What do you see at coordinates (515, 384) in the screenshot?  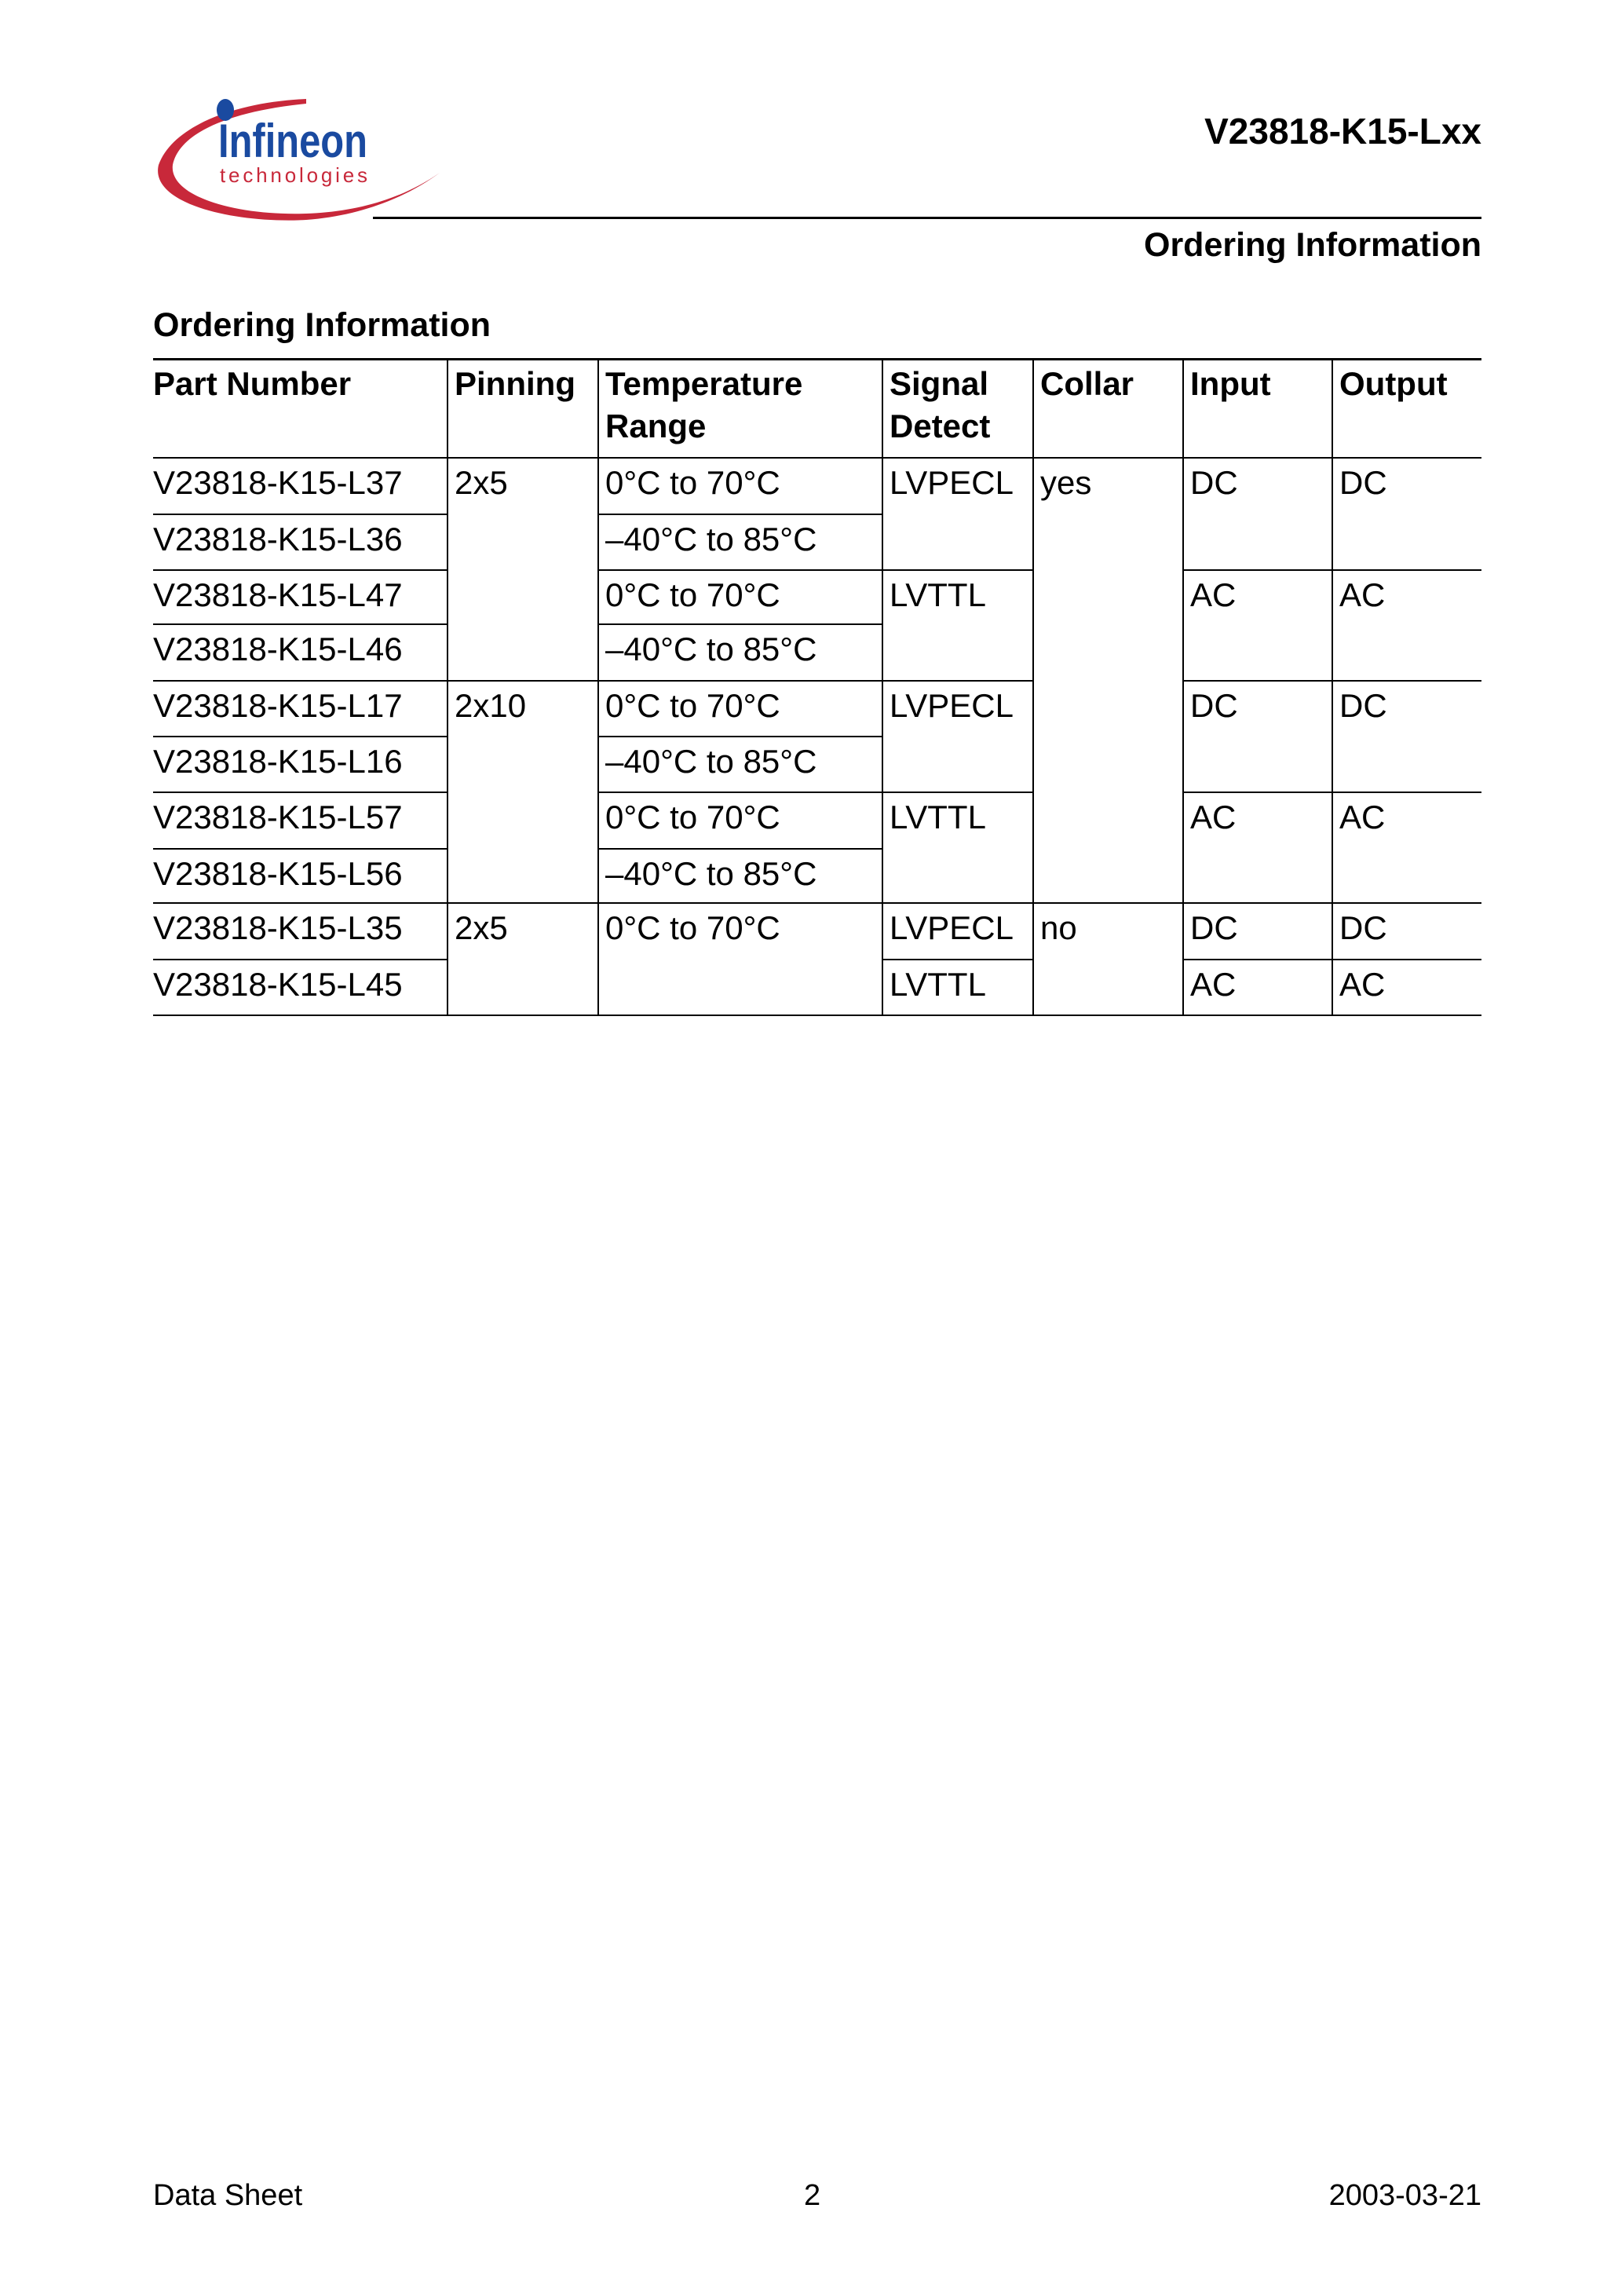 I see `column-header: Pinning` at bounding box center [515, 384].